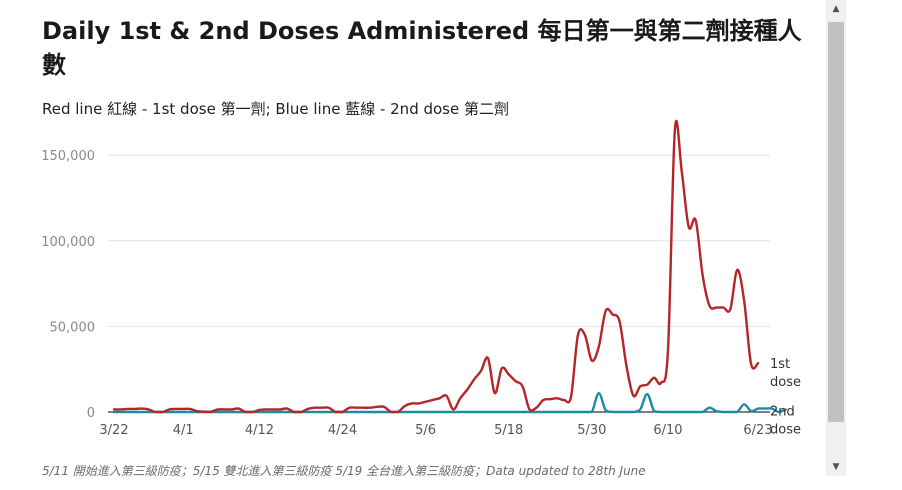 The width and height of the screenshot is (902, 490). I want to click on series-label-line: 1st, so click(780, 364).